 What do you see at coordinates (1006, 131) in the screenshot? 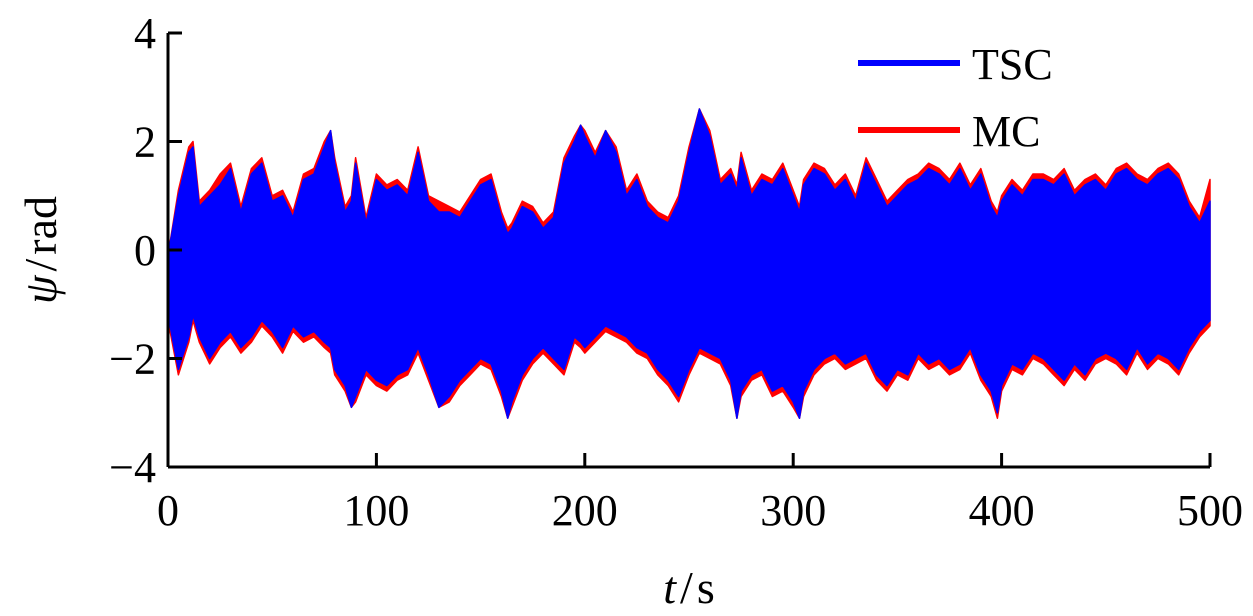
I see `legend-label-mc: MC` at bounding box center [1006, 131].